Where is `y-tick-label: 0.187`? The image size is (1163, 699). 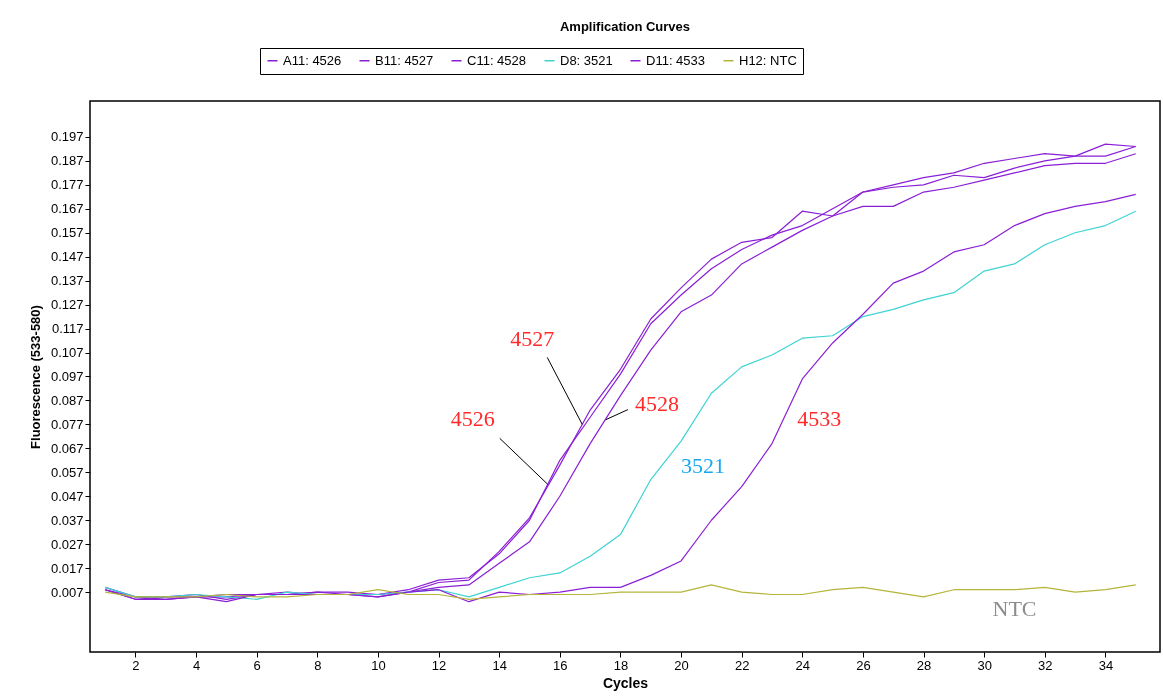
y-tick-label: 0.187 is located at coordinates (67, 161).